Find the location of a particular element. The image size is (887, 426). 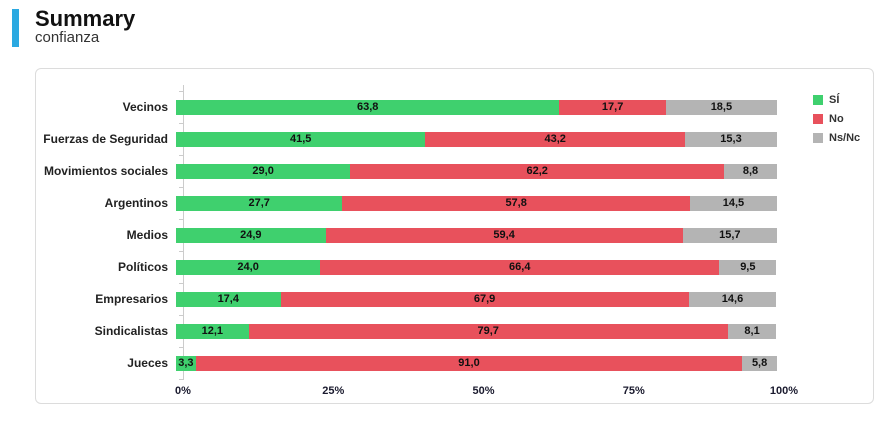

bar-segment-s: 29,0 is located at coordinates (263, 171).